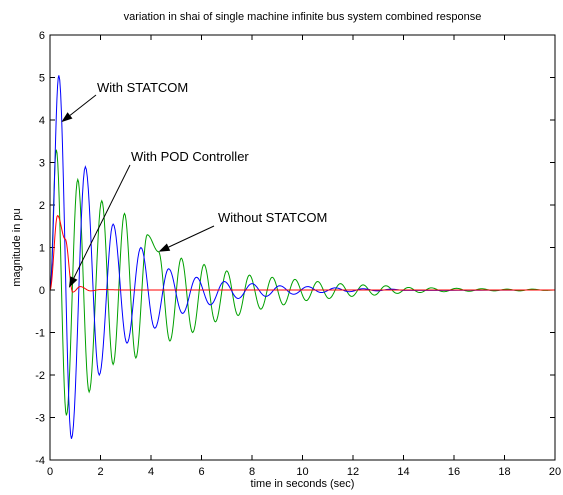 The height and width of the screenshot is (495, 563). Describe the element at coordinates (100, 472) in the screenshot. I see `x-tick-label: 2` at that location.